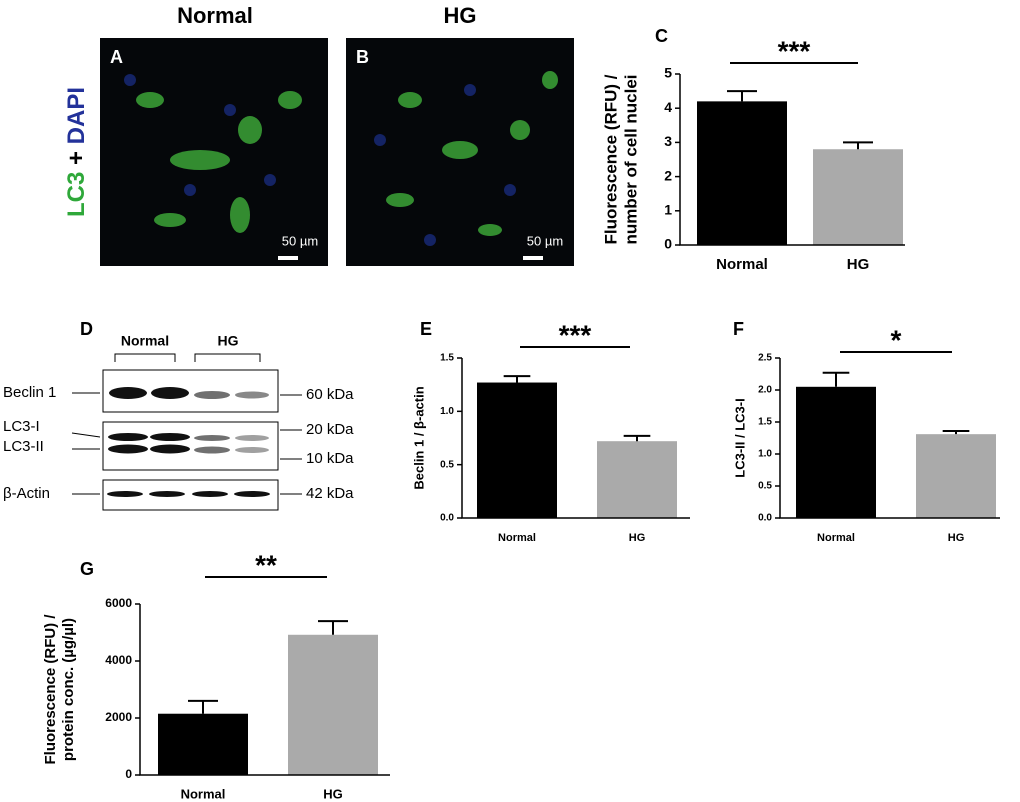 The width and height of the screenshot is (1020, 802). I want to click on band-label: LC3-I, so click(21, 426).